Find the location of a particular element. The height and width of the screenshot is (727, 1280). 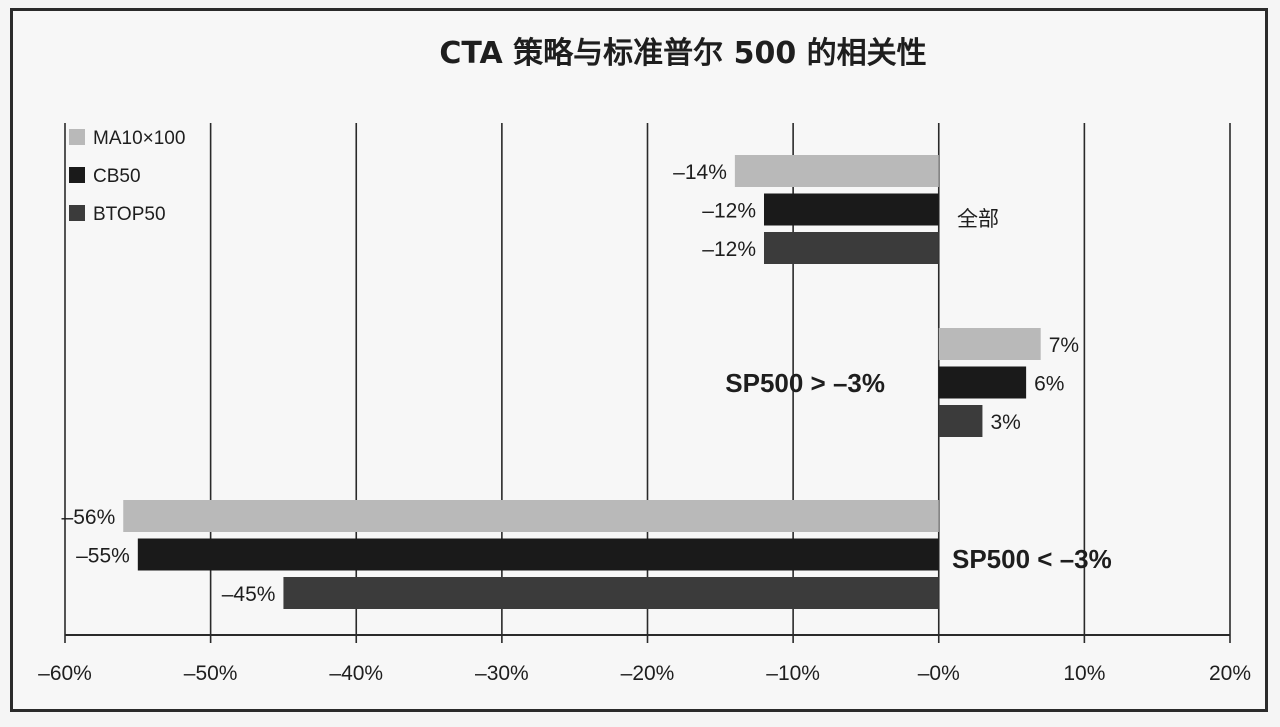

x-tick-label: –60% is located at coordinates (65, 673).